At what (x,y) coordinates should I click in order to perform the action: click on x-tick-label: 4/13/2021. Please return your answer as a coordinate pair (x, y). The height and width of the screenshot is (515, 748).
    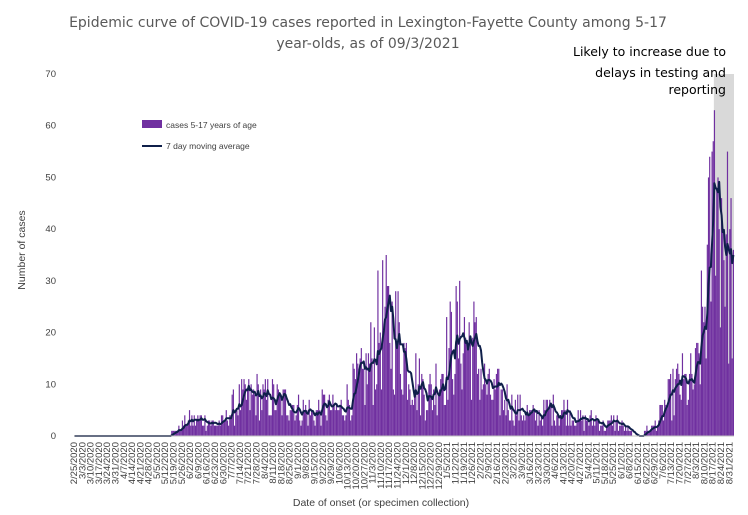
    Looking at the image, I should click on (563, 463).